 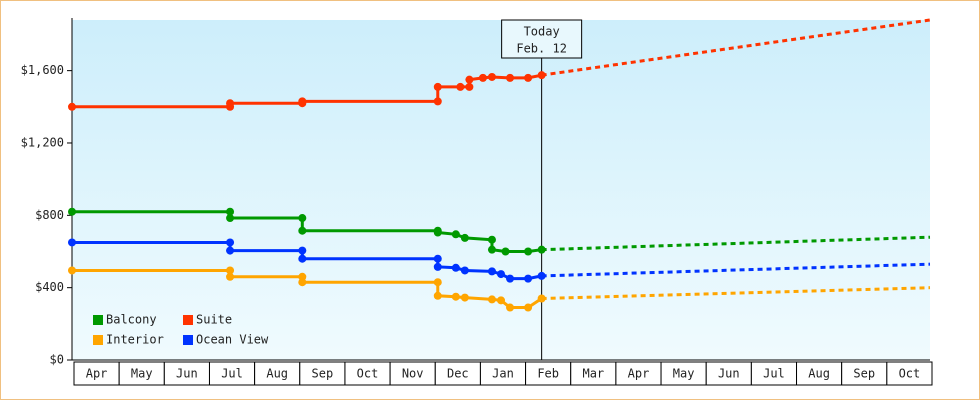 I want to click on y-tick-label: $0, so click(x=57, y=360).